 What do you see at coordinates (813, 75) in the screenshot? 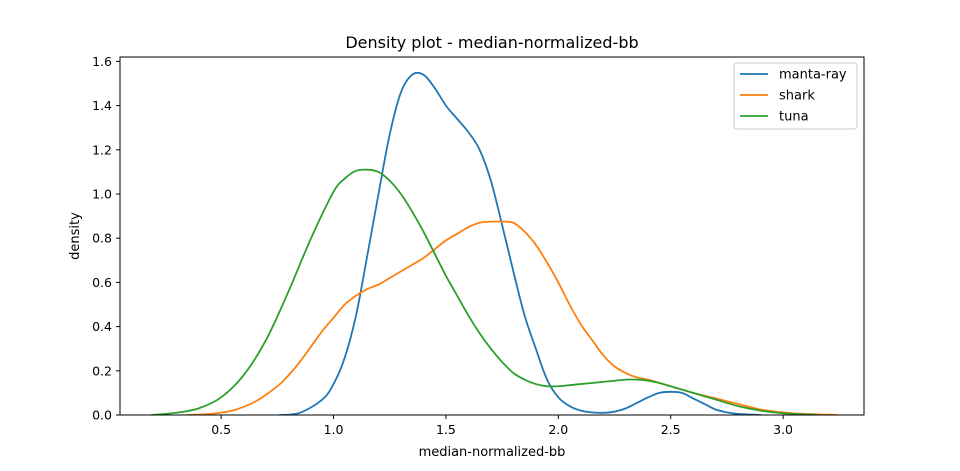
I see `legend-label-manta-ray: manta-ray` at bounding box center [813, 75].